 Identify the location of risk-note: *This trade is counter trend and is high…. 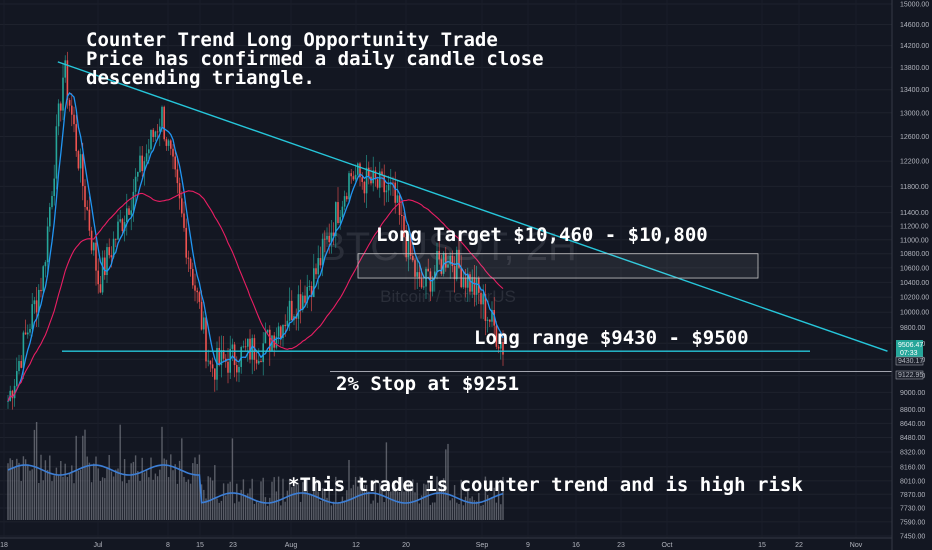
(545, 485).